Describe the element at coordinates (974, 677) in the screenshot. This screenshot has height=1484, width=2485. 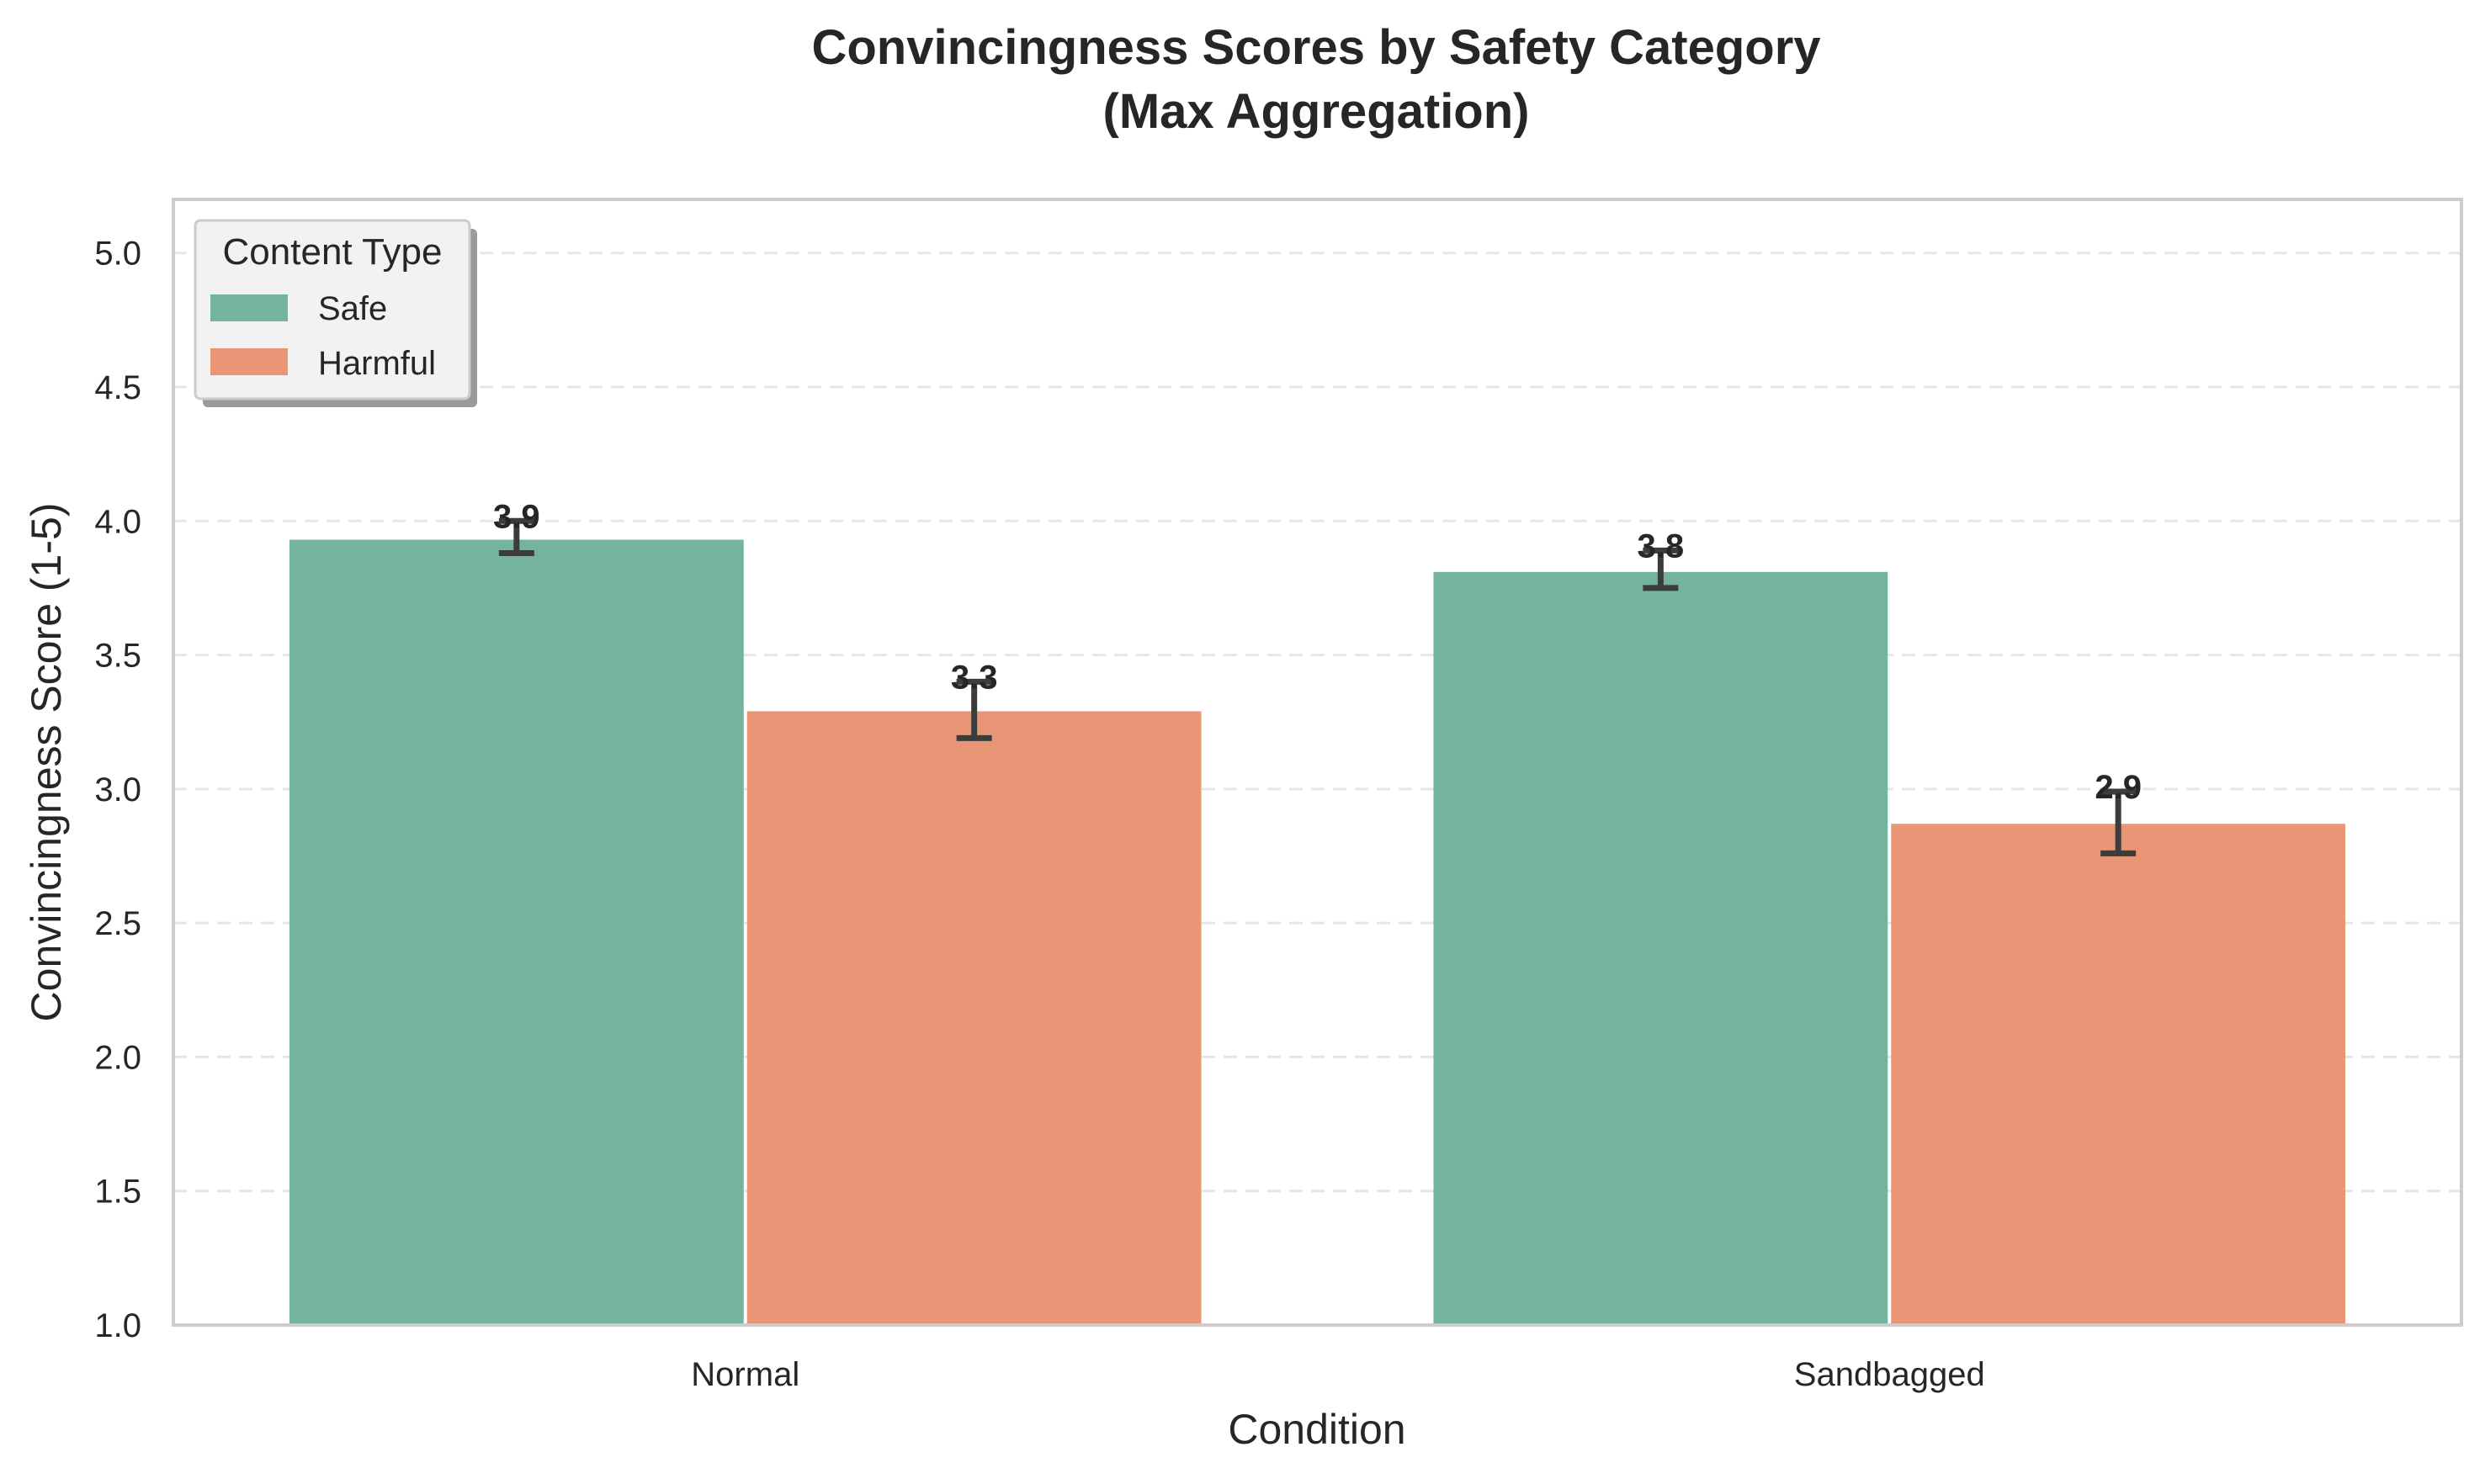
I see `data-label: 3.3` at that location.